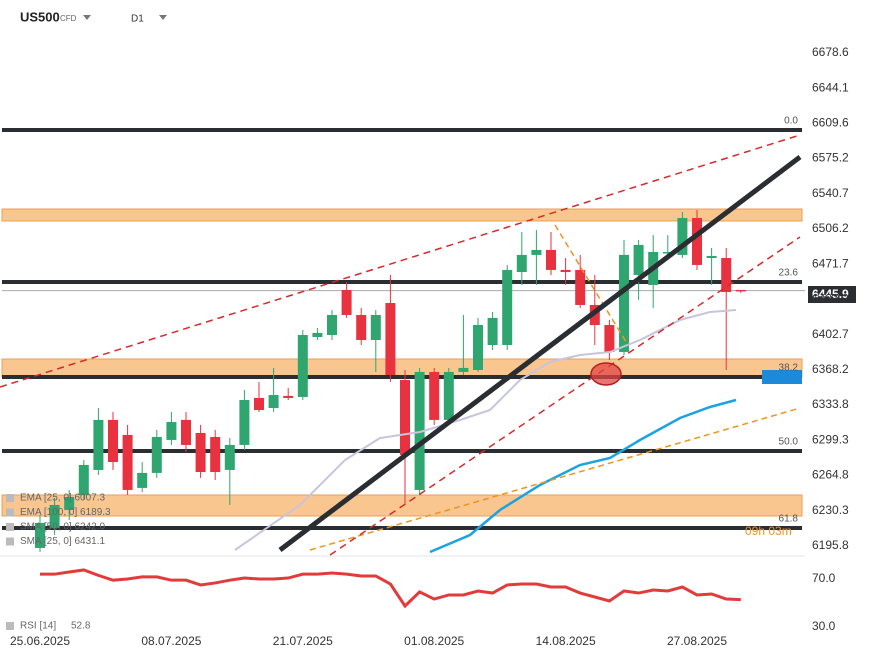  What do you see at coordinates (830, 87) in the screenshot?
I see `y-tick-label: 6644.1` at bounding box center [830, 87].